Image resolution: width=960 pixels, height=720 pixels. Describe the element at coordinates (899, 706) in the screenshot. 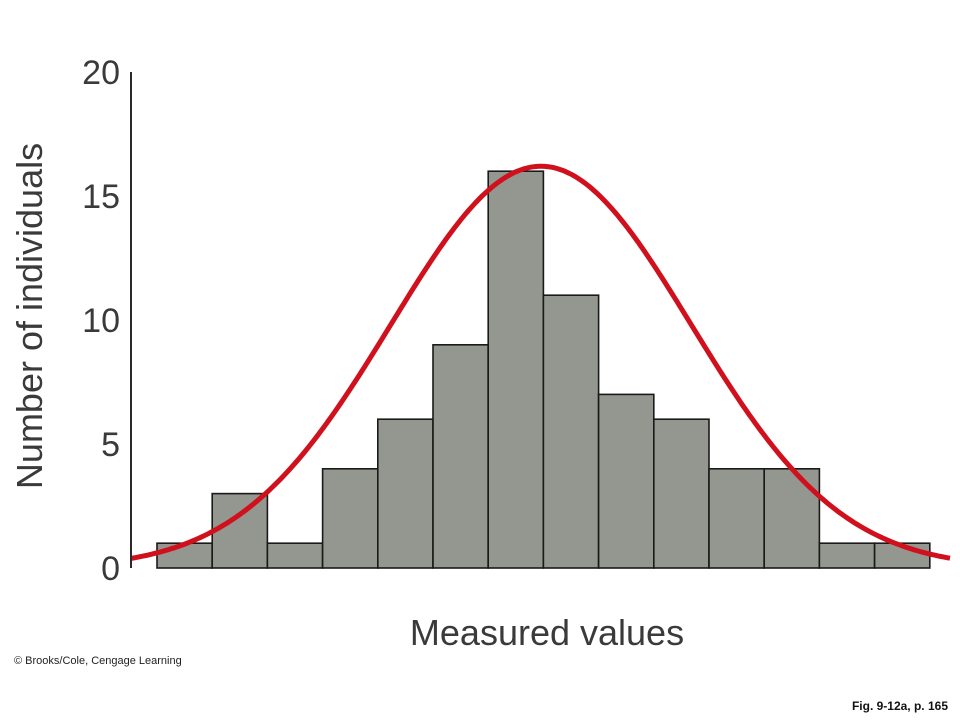

I see `figure-reference: Fig. 9-12a, p. 165` at that location.